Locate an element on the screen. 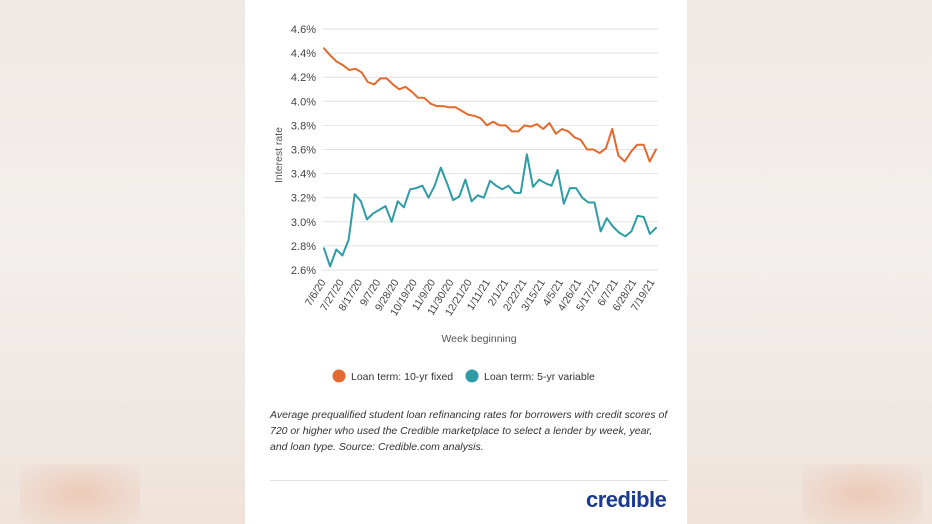 The width and height of the screenshot is (932, 524). y-tick-label: 3.6% is located at coordinates (303, 151).